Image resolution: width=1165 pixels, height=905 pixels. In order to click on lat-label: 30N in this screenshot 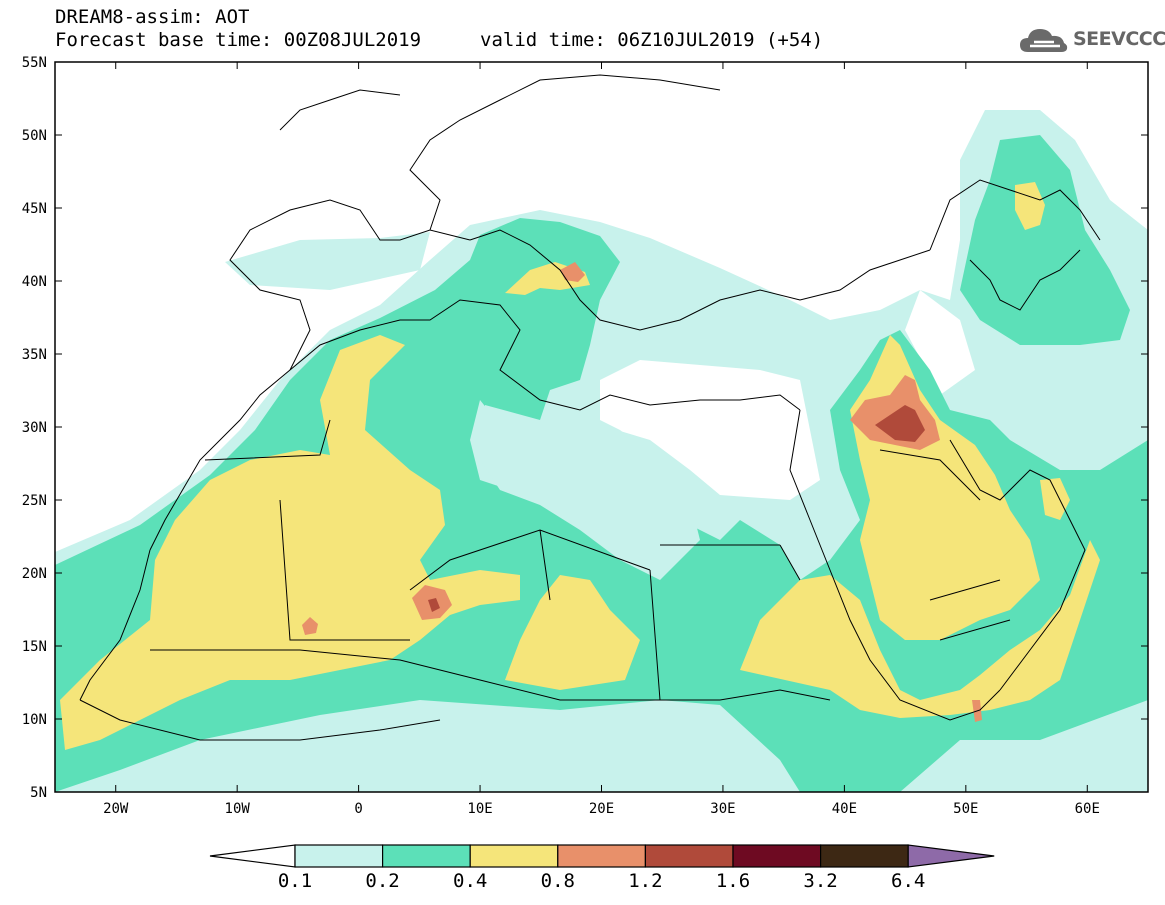, I will do `click(34, 428)`.